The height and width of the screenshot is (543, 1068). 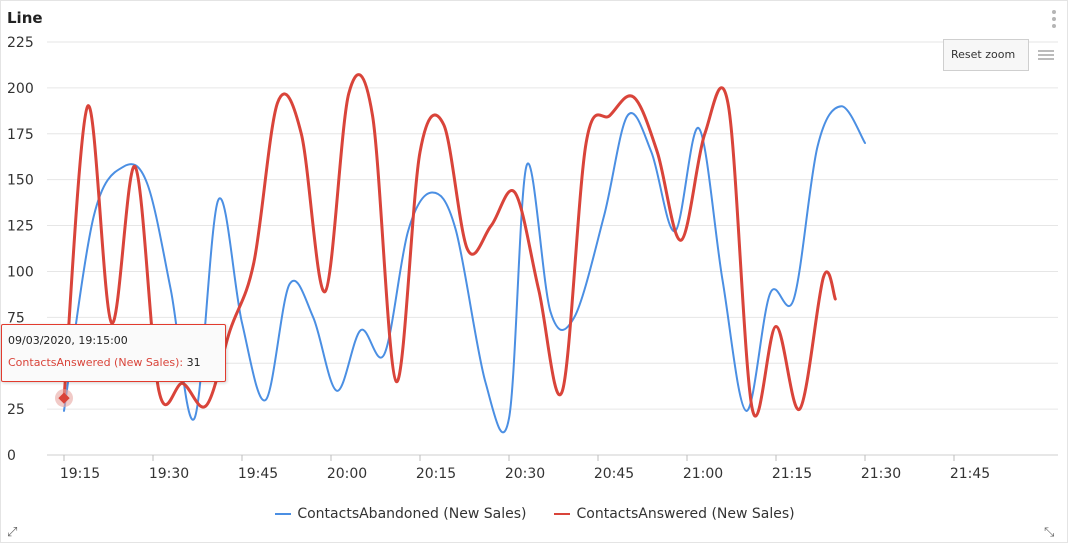 What do you see at coordinates (525, 474) in the screenshot?
I see `x-tick-label: 20:30` at bounding box center [525, 474].